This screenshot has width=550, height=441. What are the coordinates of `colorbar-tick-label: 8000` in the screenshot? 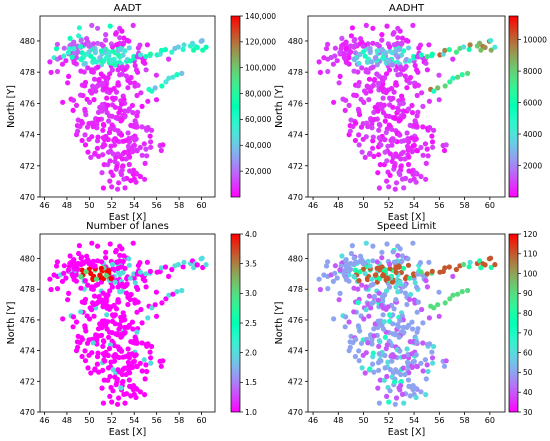 It's located at (532, 71).